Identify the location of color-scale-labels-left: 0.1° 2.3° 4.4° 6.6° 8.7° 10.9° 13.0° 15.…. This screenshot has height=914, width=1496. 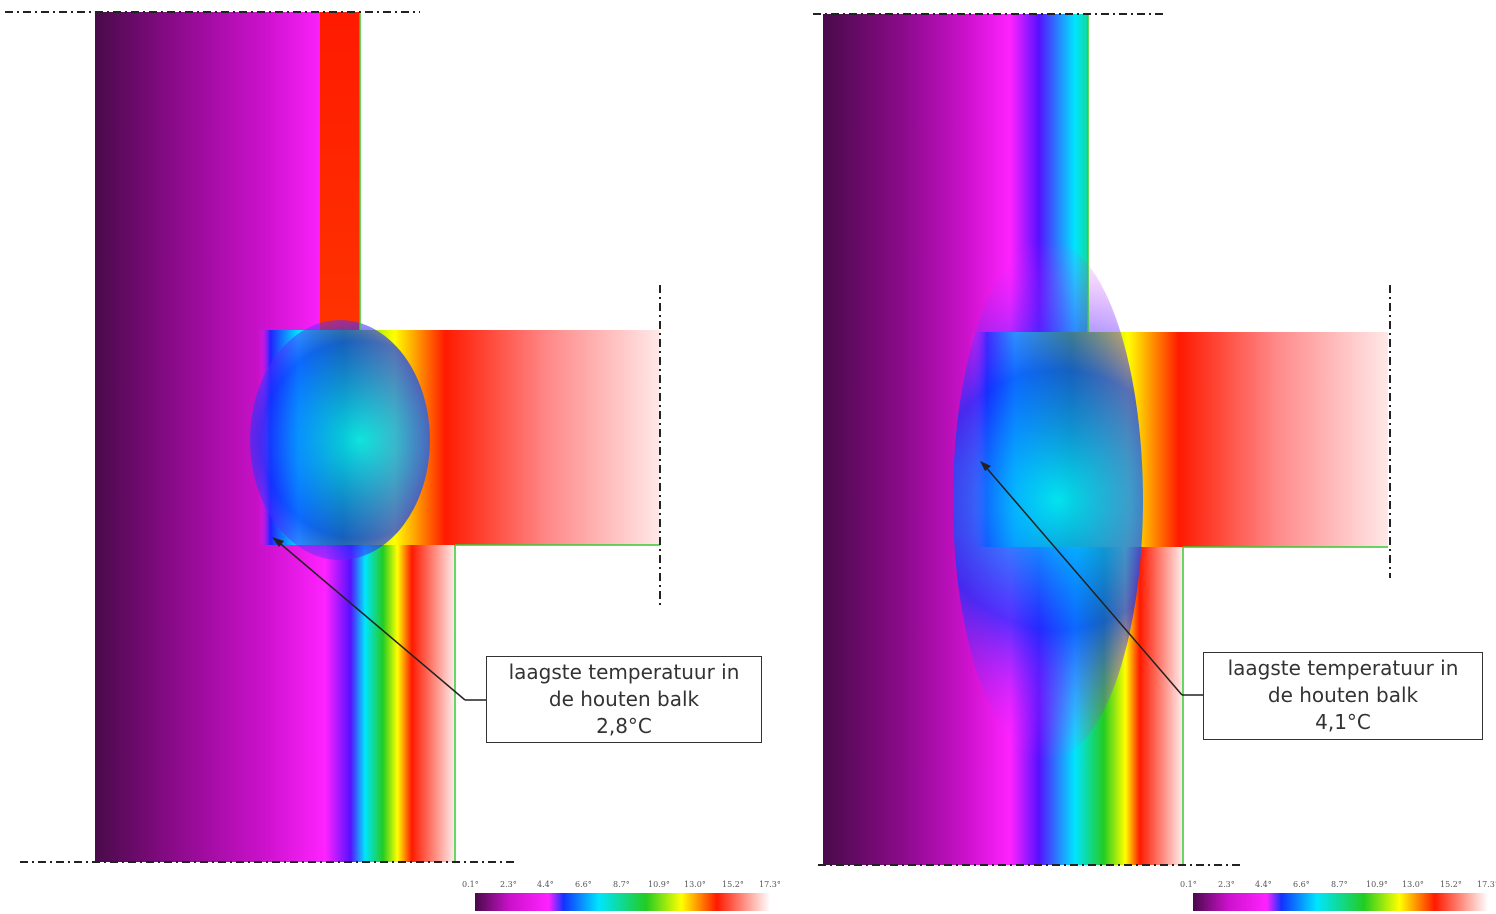
(622, 886).